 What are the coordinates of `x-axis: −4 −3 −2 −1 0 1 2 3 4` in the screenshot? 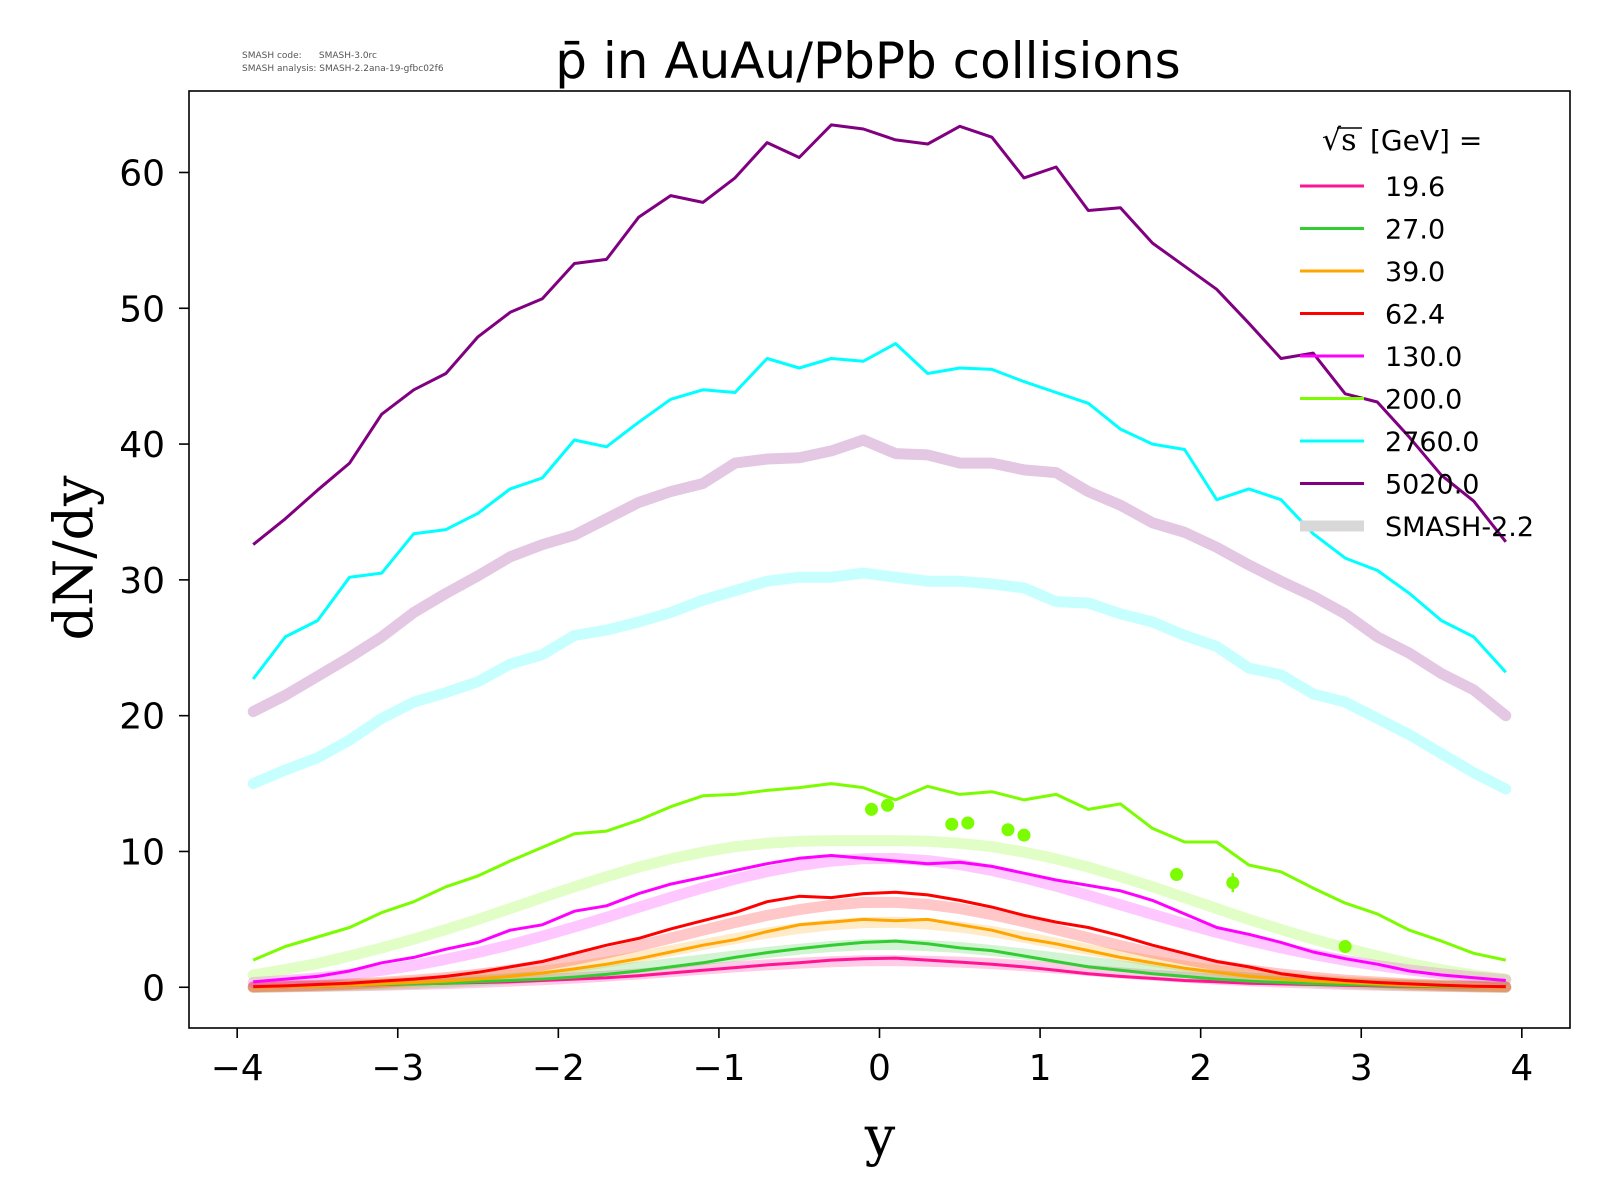 It's located at (872, 1058).